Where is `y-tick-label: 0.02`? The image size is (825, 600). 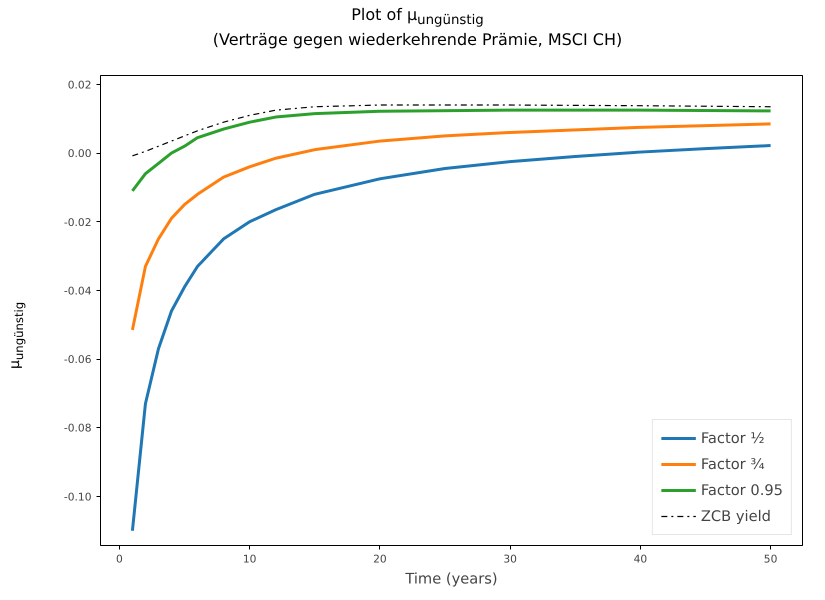 y-tick-label: 0.02 is located at coordinates (80, 85).